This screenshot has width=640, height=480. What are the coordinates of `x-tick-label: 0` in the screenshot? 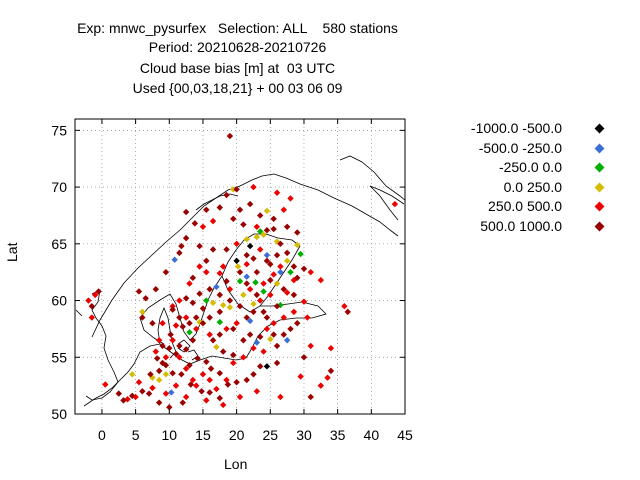 It's located at (102, 435).